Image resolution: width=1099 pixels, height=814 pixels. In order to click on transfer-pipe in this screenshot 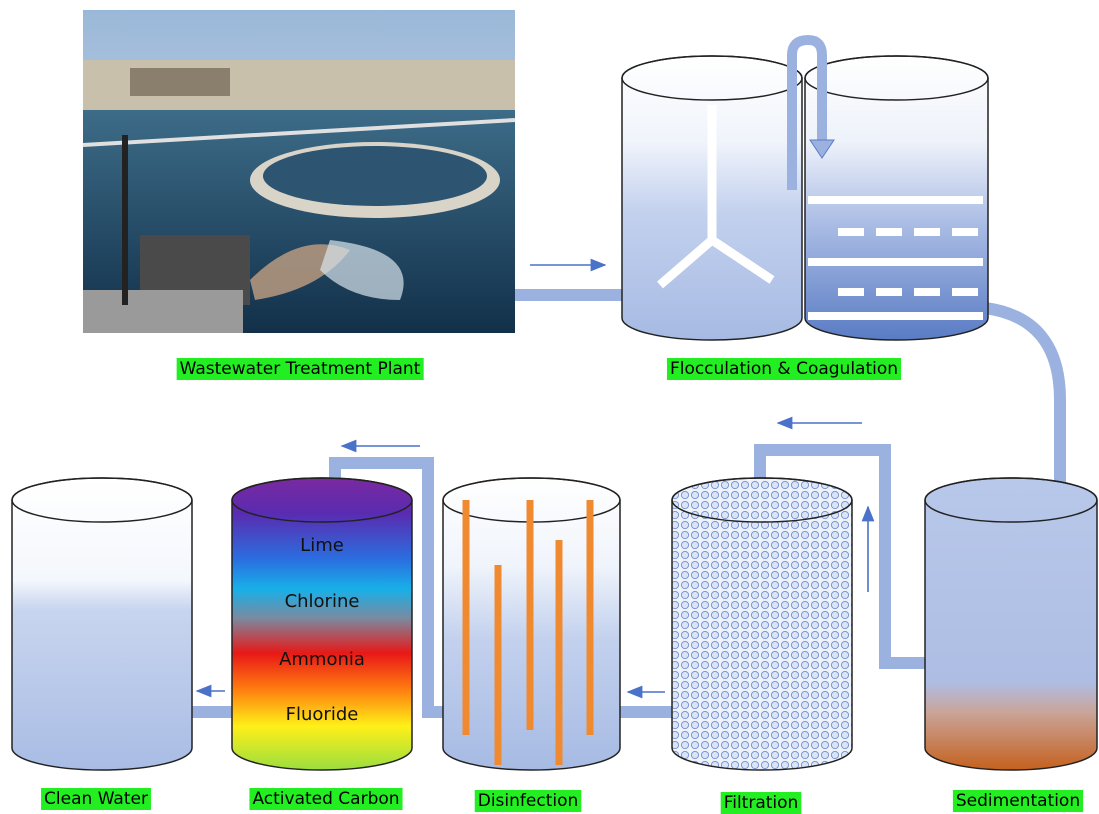, I will do `click(807, 112)`.